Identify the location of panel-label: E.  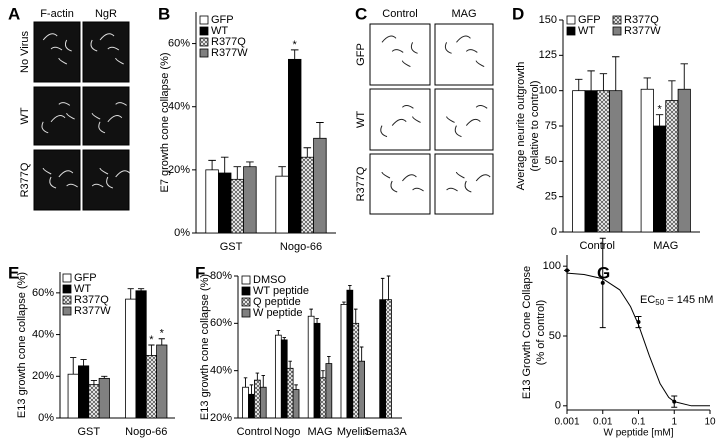
(13, 272).